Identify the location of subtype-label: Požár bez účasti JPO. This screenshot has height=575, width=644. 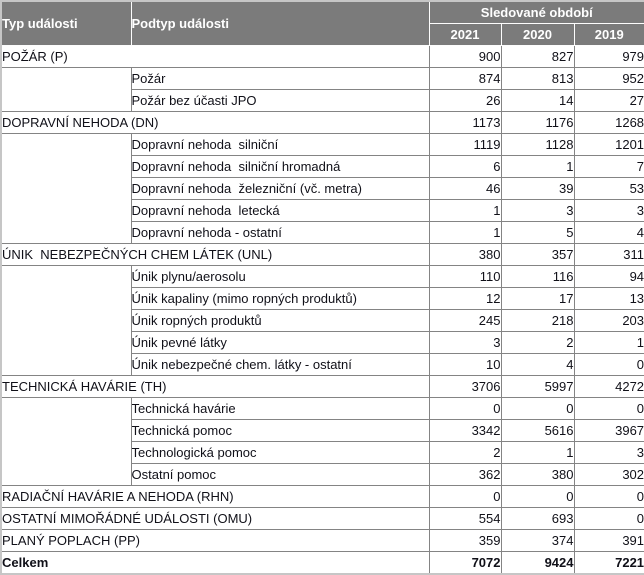
(280, 100).